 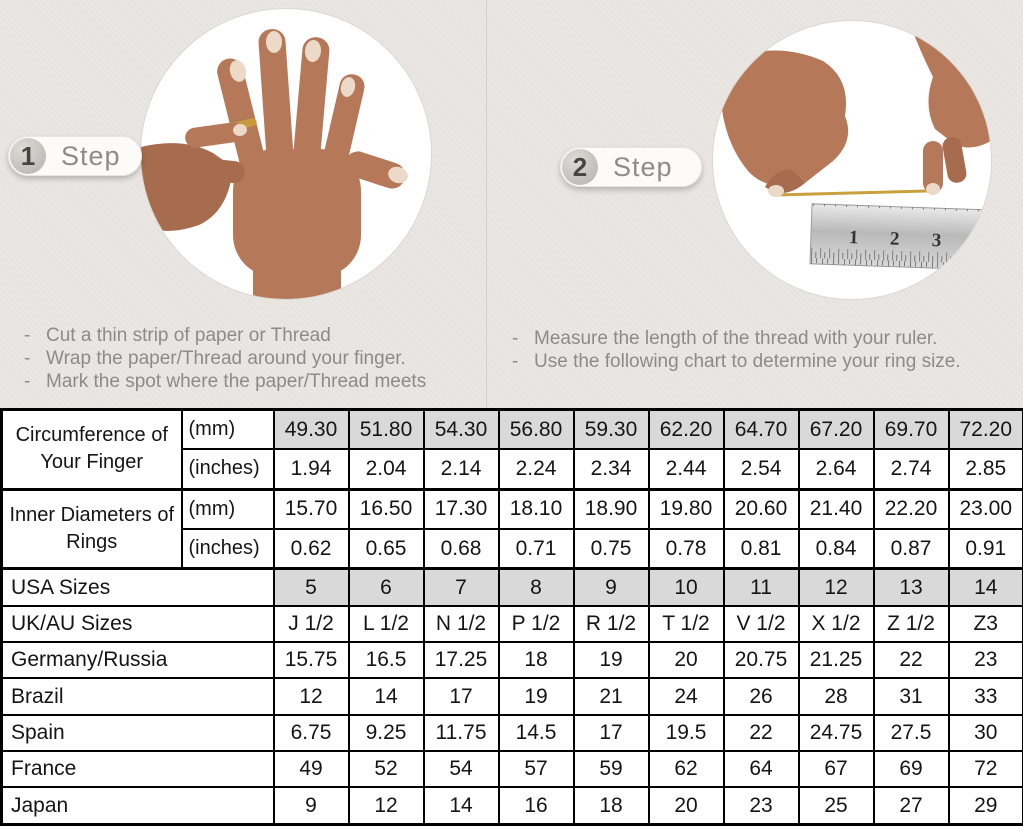 I want to click on table-cell: N 1/2, so click(x=461, y=624).